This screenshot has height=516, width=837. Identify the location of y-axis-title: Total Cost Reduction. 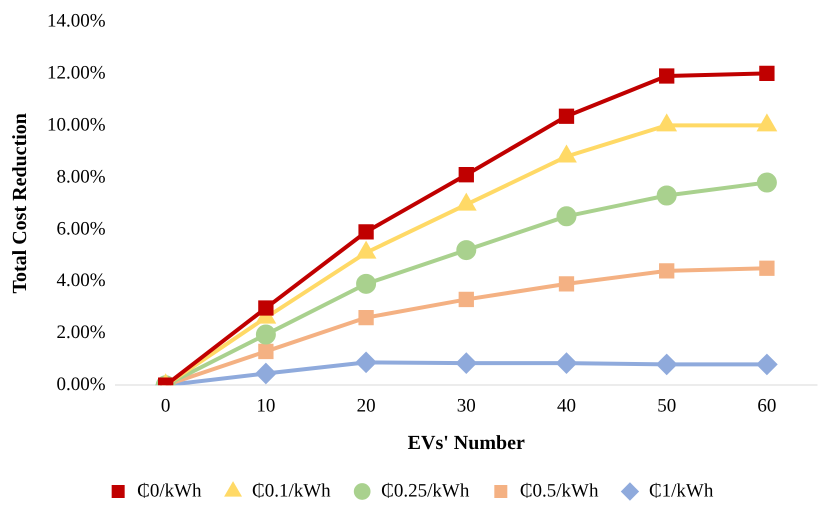
(20, 203).